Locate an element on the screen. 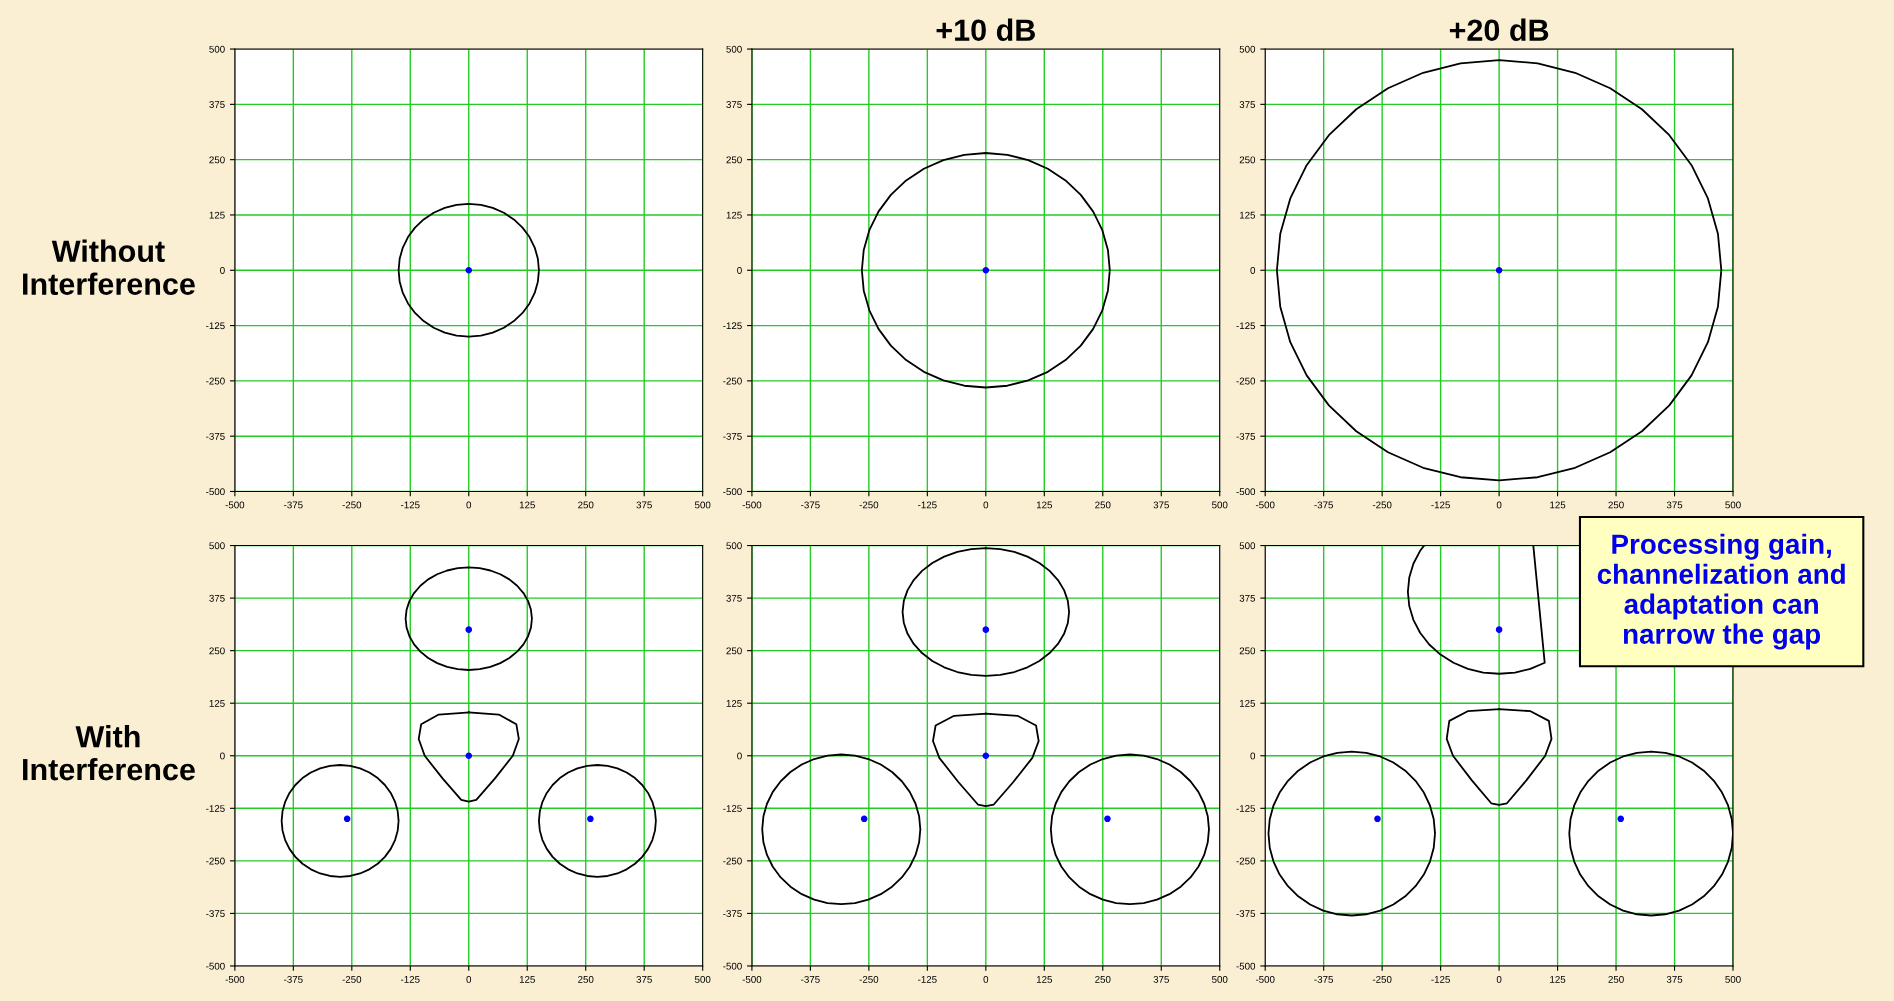 This screenshot has width=1894, height=1001. y-axis-title: Without Interference is located at coordinates (109, 267).